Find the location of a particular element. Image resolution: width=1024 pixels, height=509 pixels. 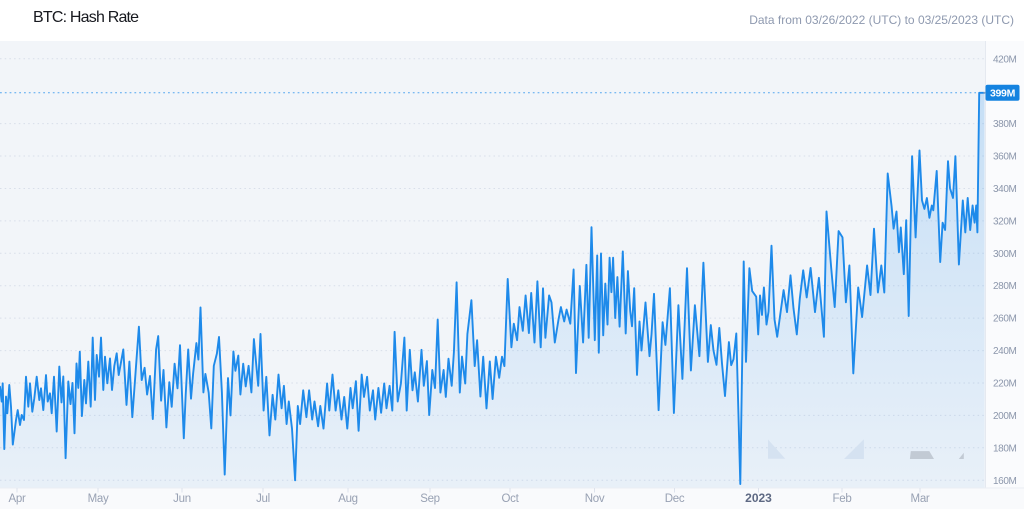

svg-text: 180M is located at coordinates (1004, 448).